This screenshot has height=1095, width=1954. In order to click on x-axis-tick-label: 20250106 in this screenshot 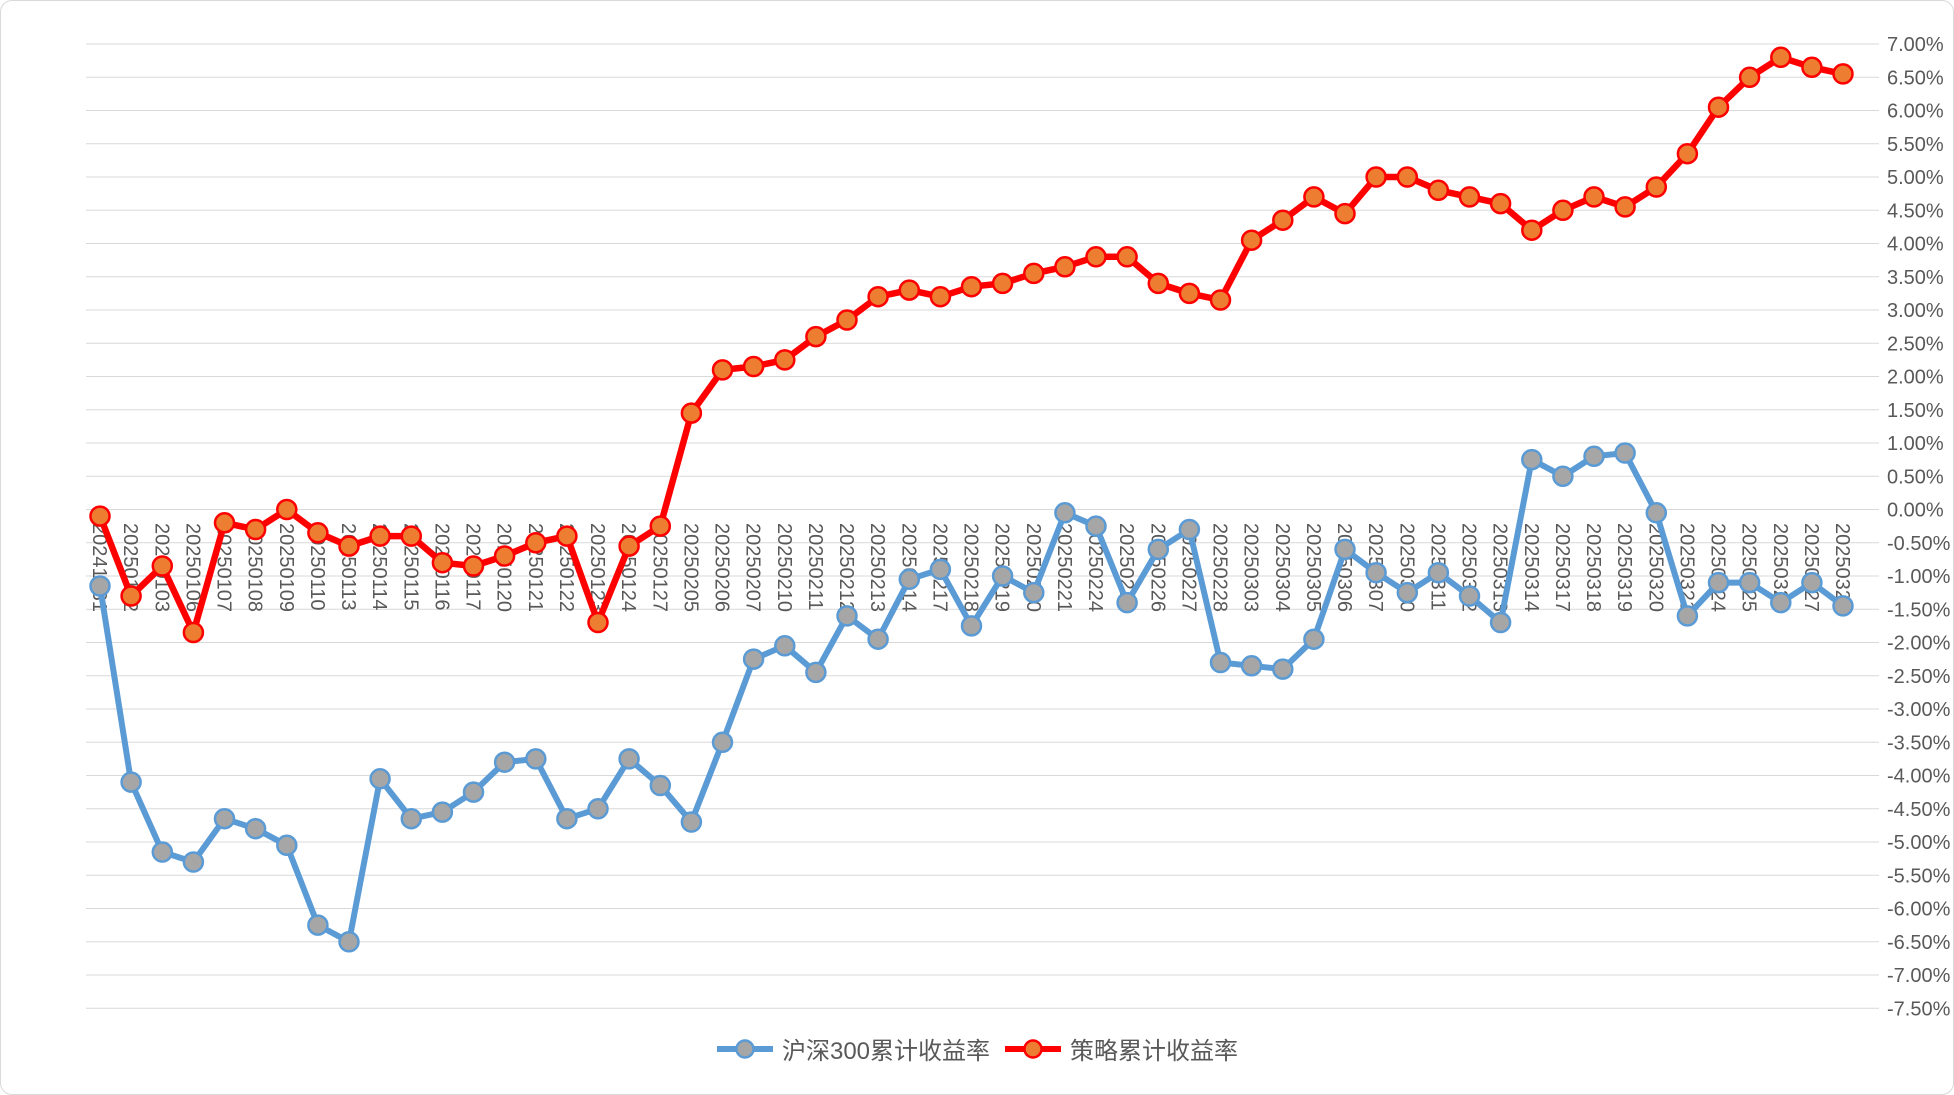, I will do `click(192, 567)`.